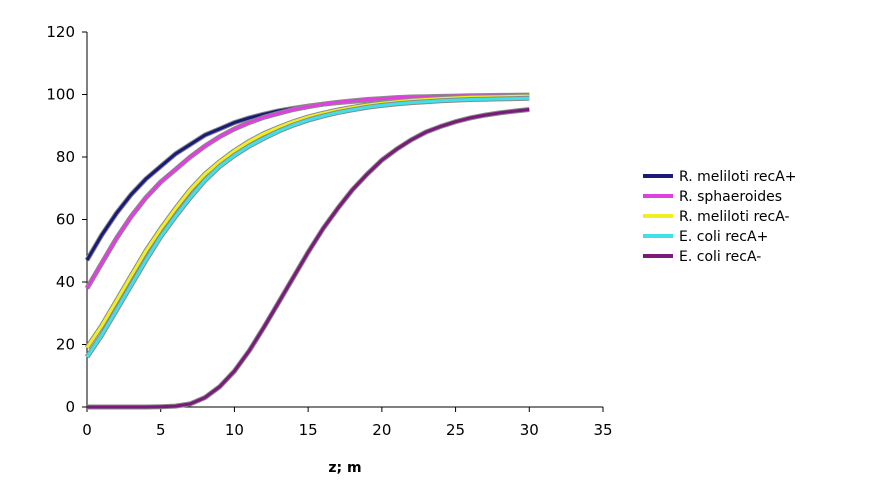  Describe the element at coordinates (723, 237) in the screenshot. I see `legend-label: E. coli recA+` at that location.